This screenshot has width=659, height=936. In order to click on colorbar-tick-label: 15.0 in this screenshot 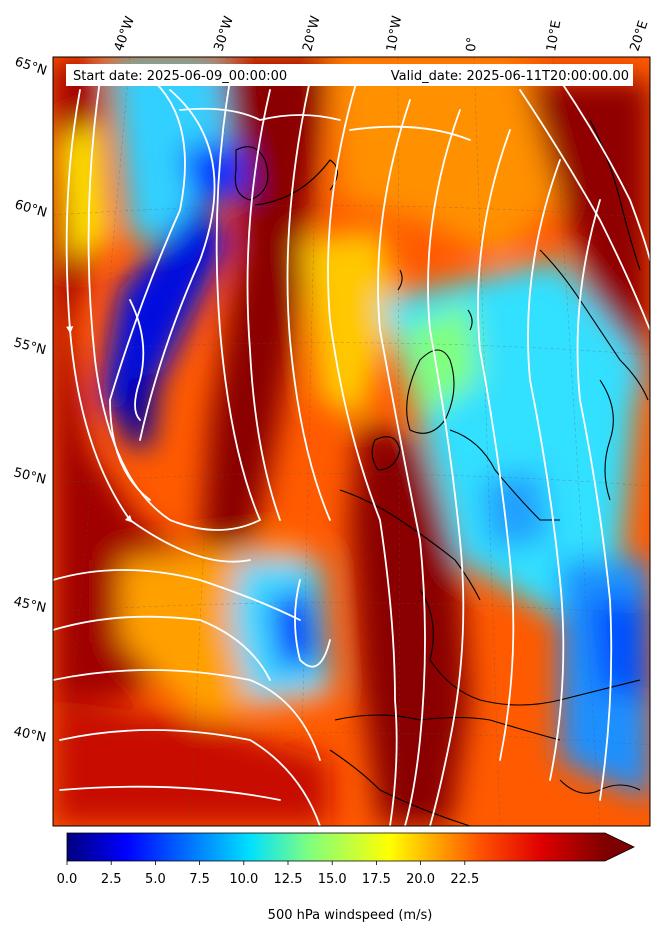, I will do `click(332, 879)`.